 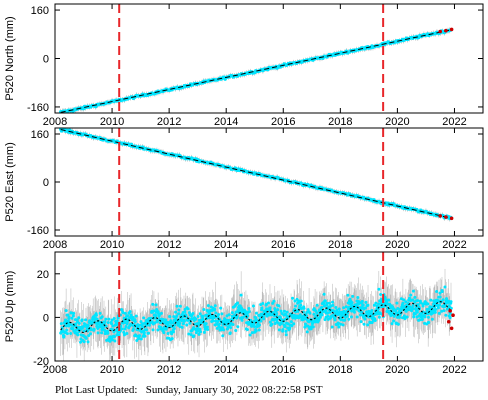 What do you see at coordinates (226, 245) in the screenshot?
I see `x-tick-label: 2014` at bounding box center [226, 245].